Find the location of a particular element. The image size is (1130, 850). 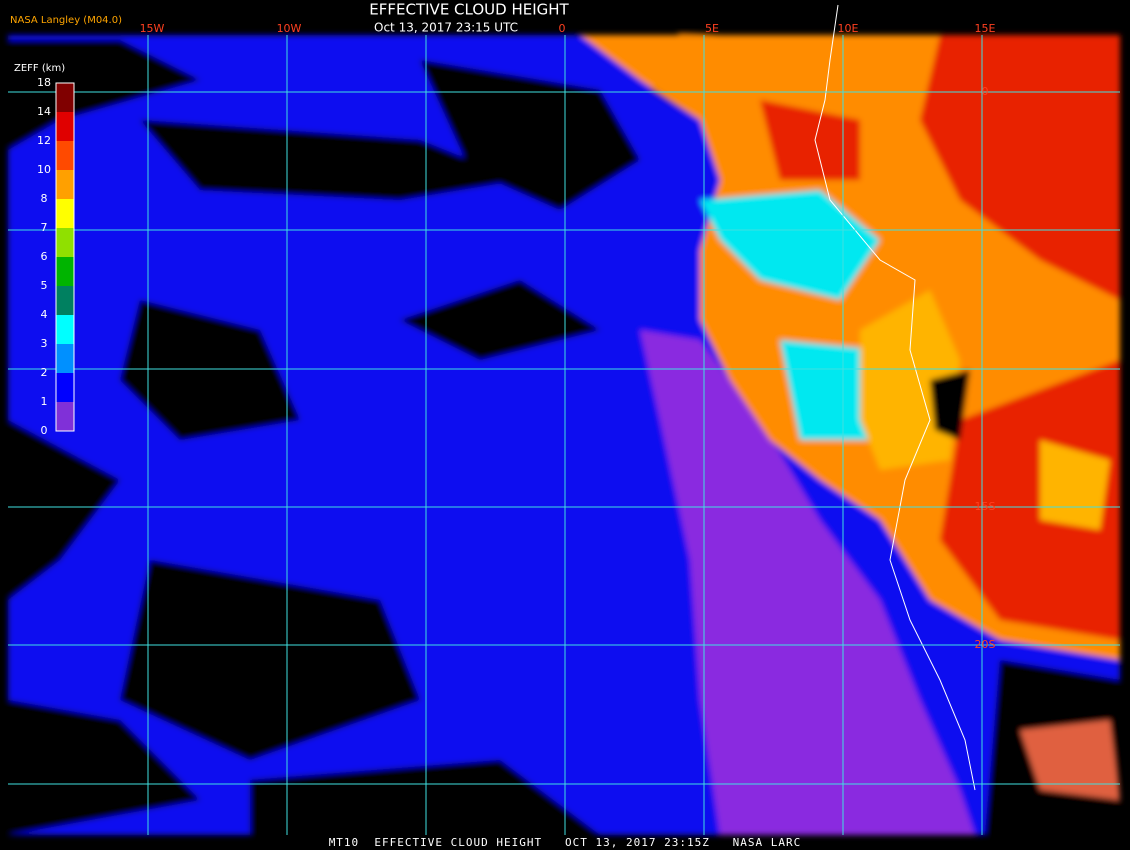

colorbar-label: 10 is located at coordinates (44, 169).